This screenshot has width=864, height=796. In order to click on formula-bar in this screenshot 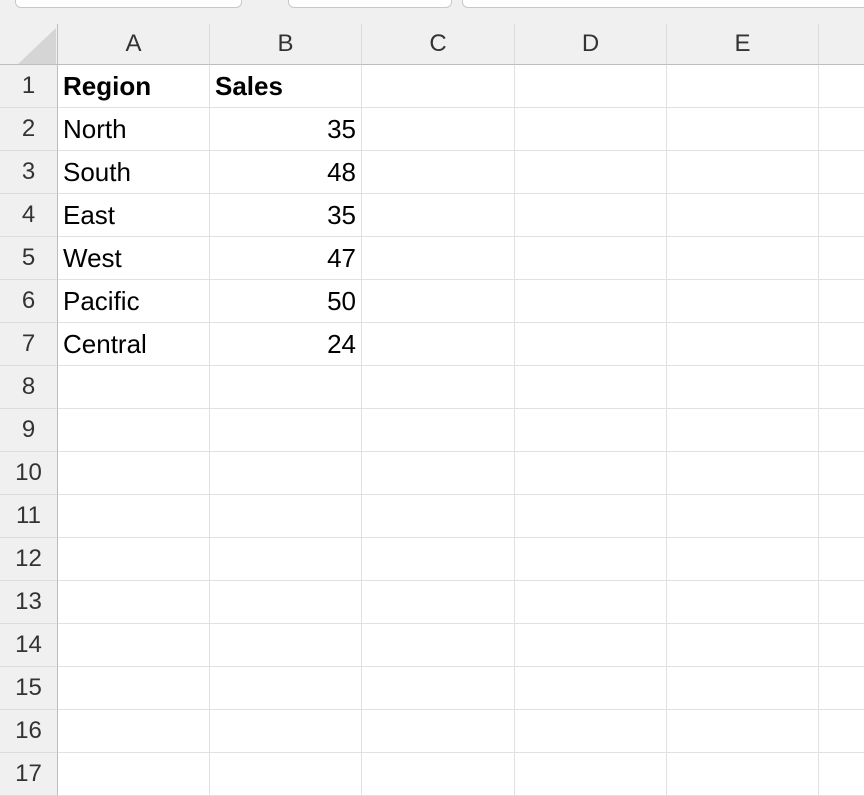, I will do `click(663, 4)`.